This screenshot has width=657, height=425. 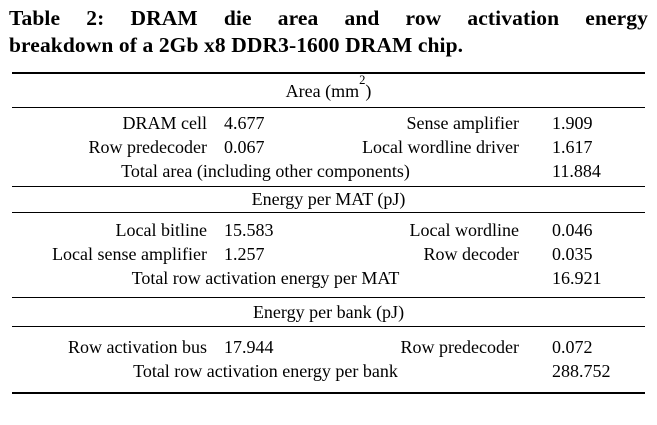 I want to click on cell-label: Local wordline driver, so click(x=440, y=147).